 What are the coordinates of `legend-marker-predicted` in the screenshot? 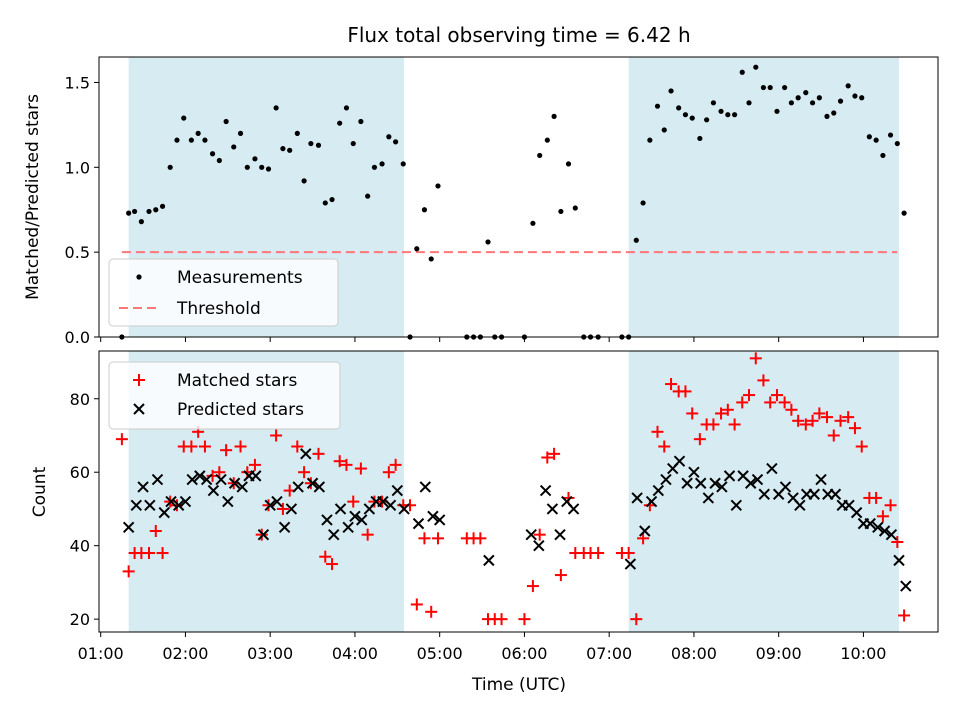 It's located at (139, 409).